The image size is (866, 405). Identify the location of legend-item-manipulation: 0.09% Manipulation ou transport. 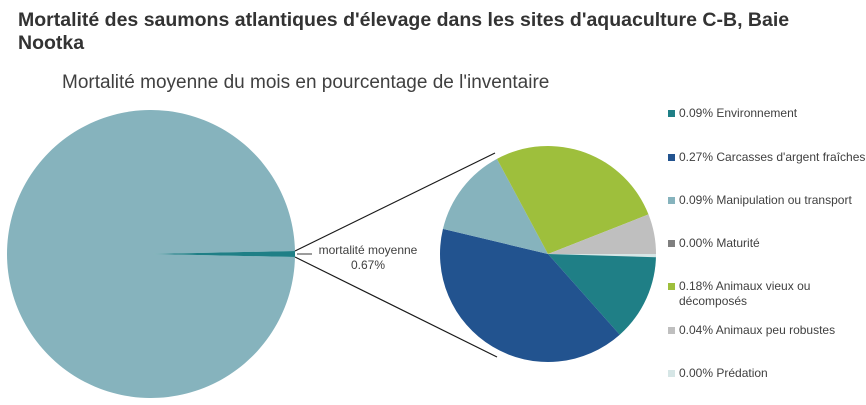
(767, 200).